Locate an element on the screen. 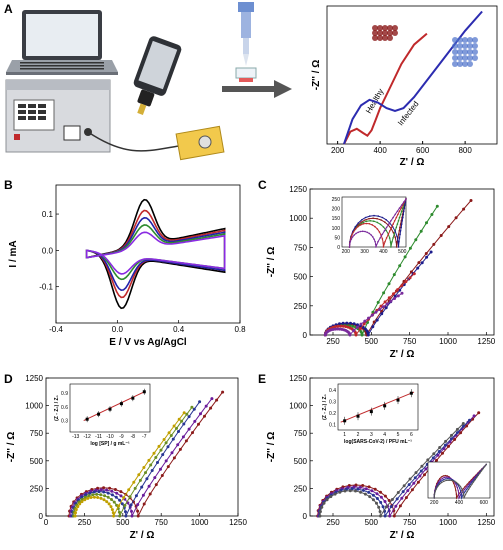  x-tick-label: 250 is located at coordinates (333, 341).